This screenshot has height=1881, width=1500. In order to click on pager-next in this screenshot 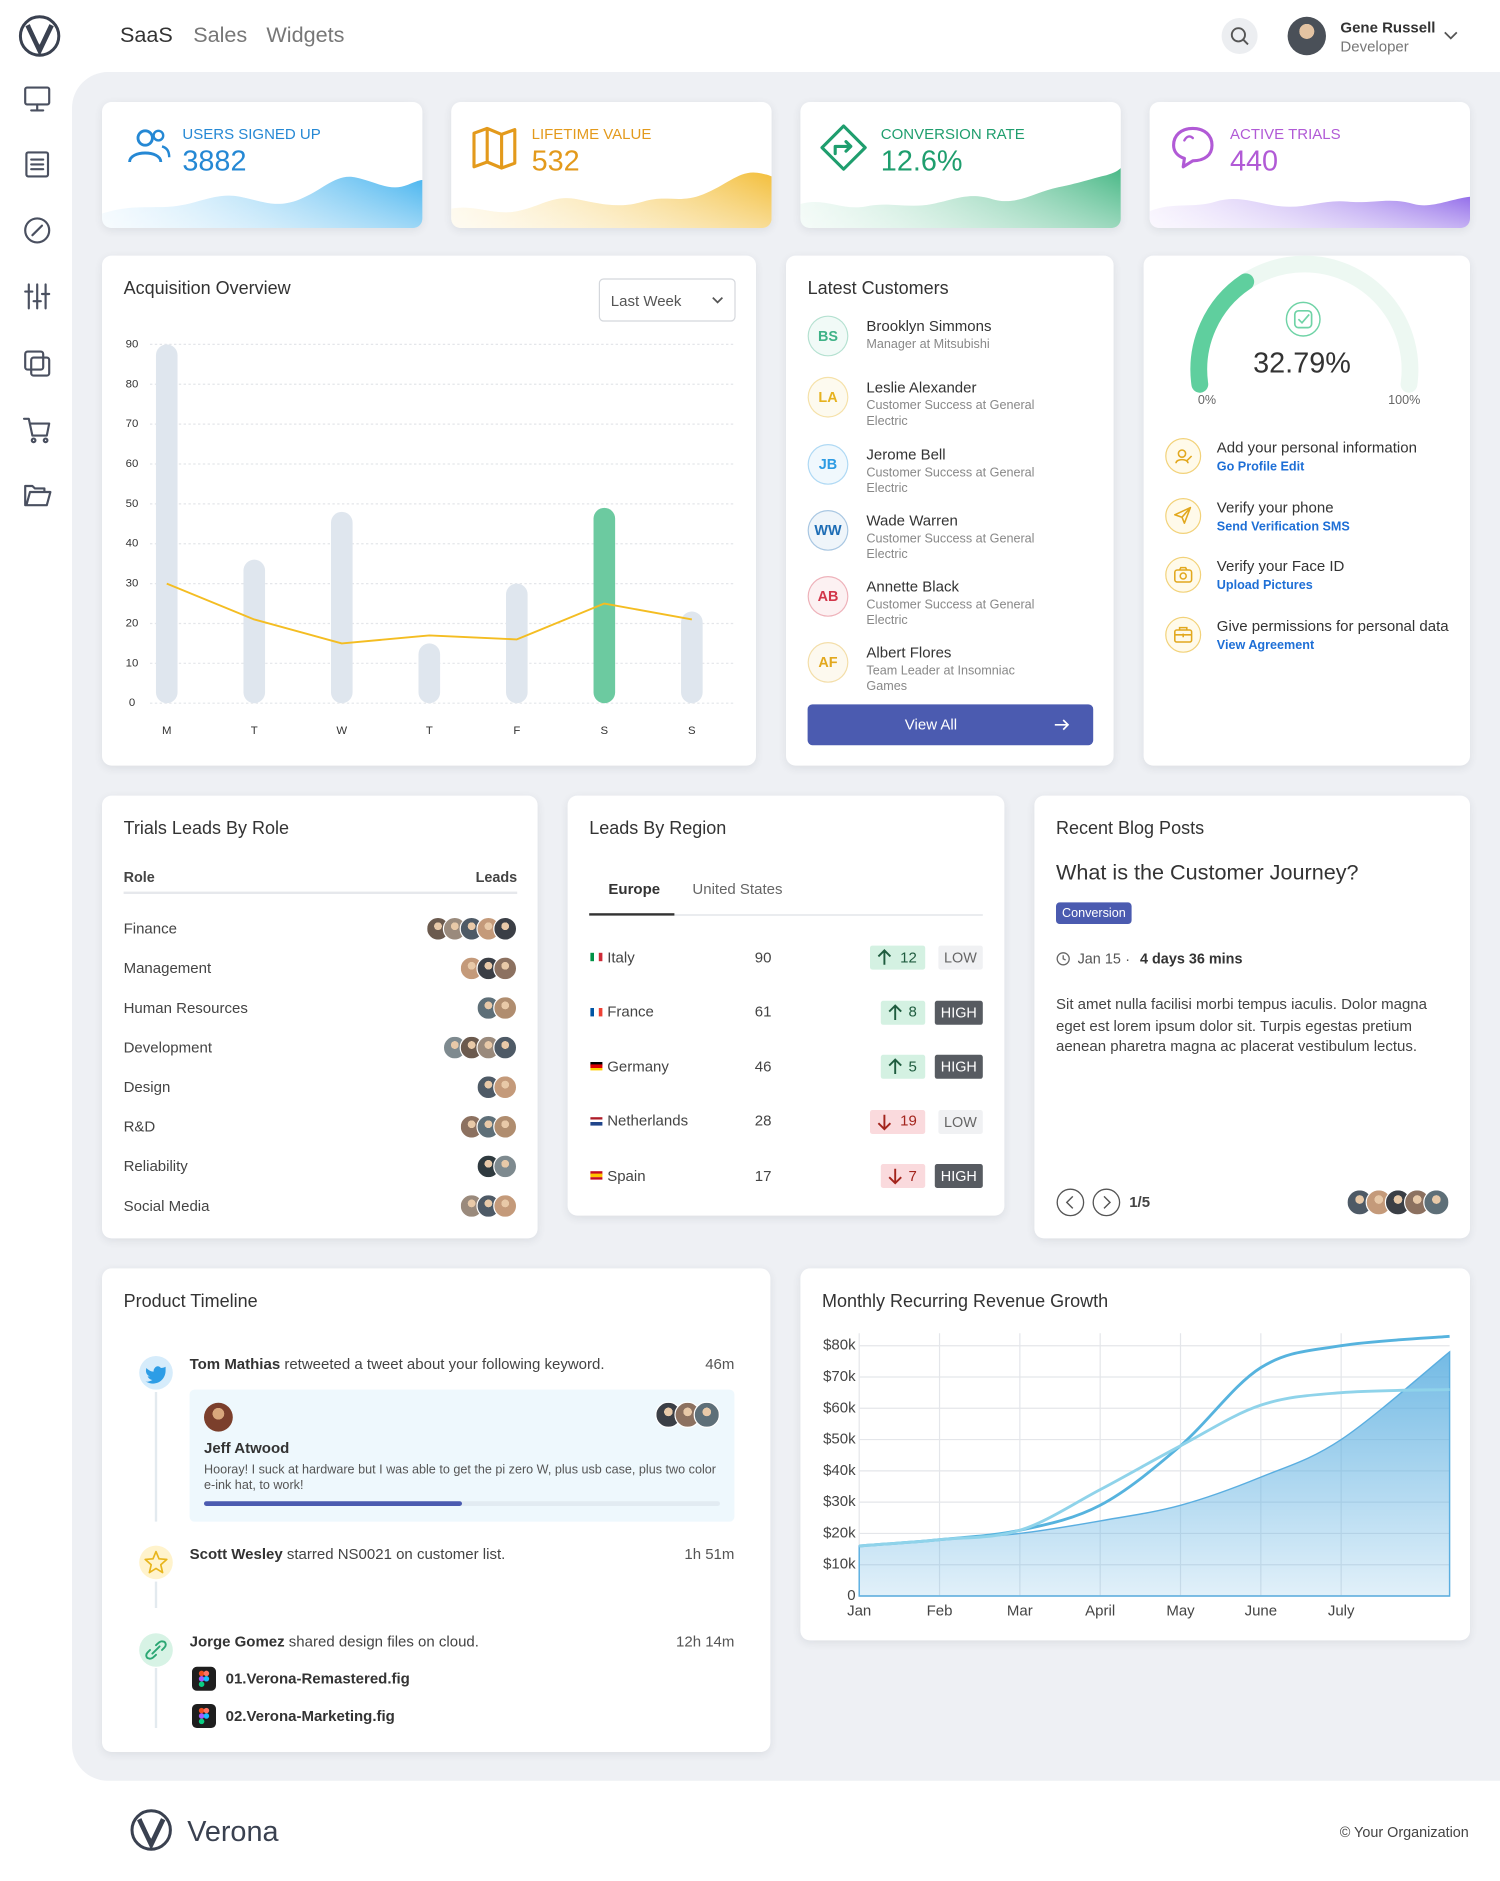, I will do `click(1106, 1202)`.